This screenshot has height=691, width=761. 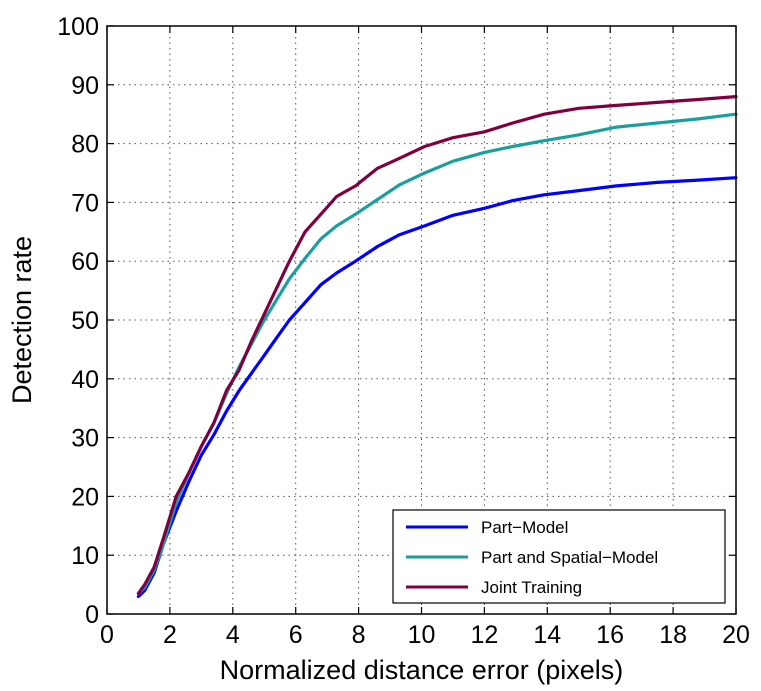 I want to click on x-tick-label: 10, so click(x=422, y=635).